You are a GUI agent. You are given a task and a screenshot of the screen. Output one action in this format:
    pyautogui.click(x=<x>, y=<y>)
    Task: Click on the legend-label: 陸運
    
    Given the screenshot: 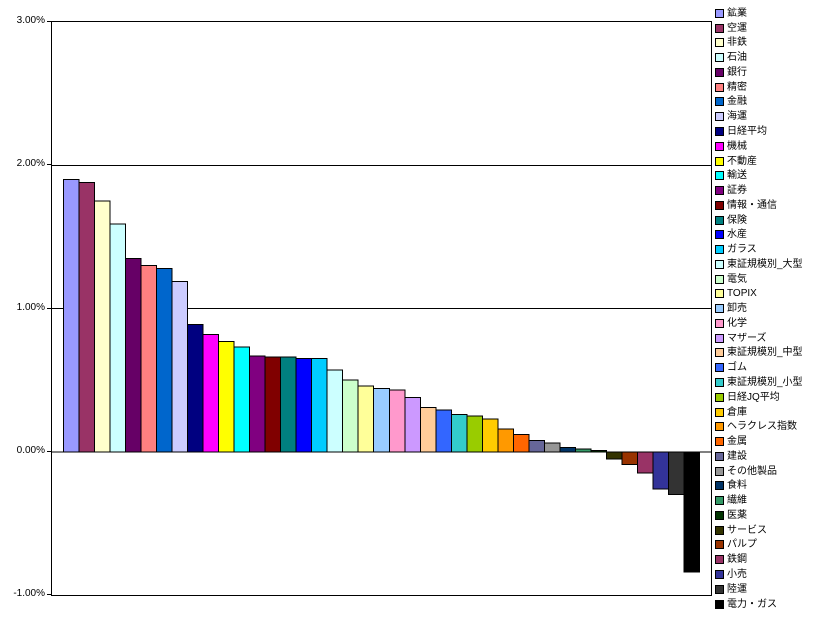 What is the action you would take?
    pyautogui.click(x=737, y=589)
    